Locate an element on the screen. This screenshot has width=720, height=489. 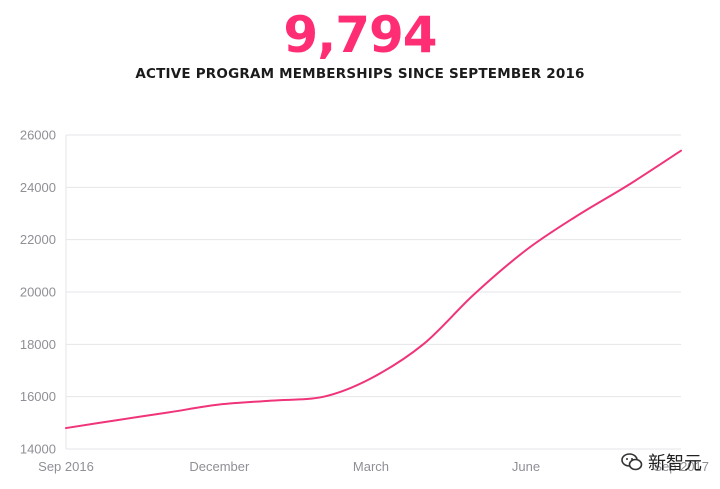
watermark-text: 新智元 is located at coordinates (675, 463).